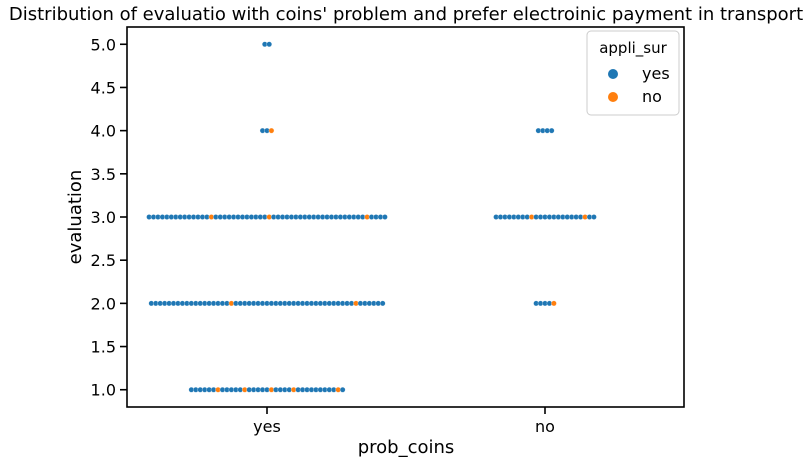 This screenshot has width=812, height=464. What do you see at coordinates (103, 347) in the screenshot?
I see `y-tick-label-1: 1.5` at bounding box center [103, 347].